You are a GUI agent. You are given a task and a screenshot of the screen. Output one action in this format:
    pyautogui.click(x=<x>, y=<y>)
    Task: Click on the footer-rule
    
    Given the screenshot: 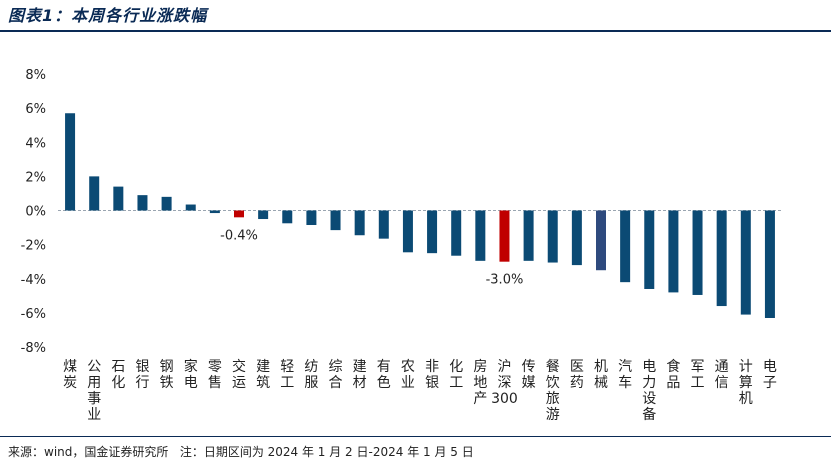 What is the action you would take?
    pyautogui.click(x=415, y=436)
    